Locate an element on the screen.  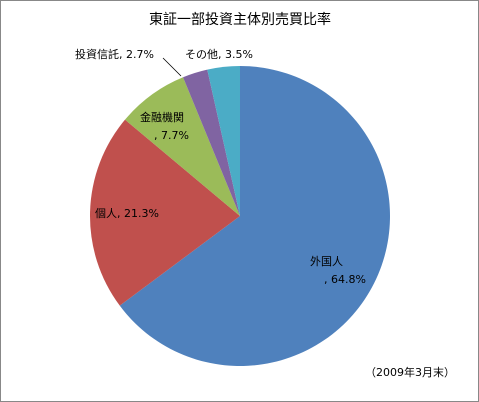
label-value: , 7.7% is located at coordinates (171, 135).